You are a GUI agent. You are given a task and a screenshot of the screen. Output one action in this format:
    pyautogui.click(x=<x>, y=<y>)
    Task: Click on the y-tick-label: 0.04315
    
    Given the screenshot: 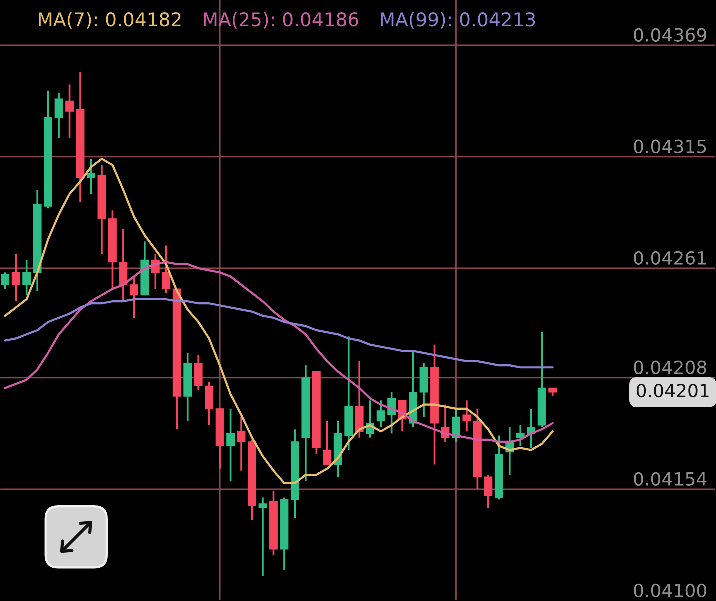 What is the action you would take?
    pyautogui.click(x=670, y=147)
    